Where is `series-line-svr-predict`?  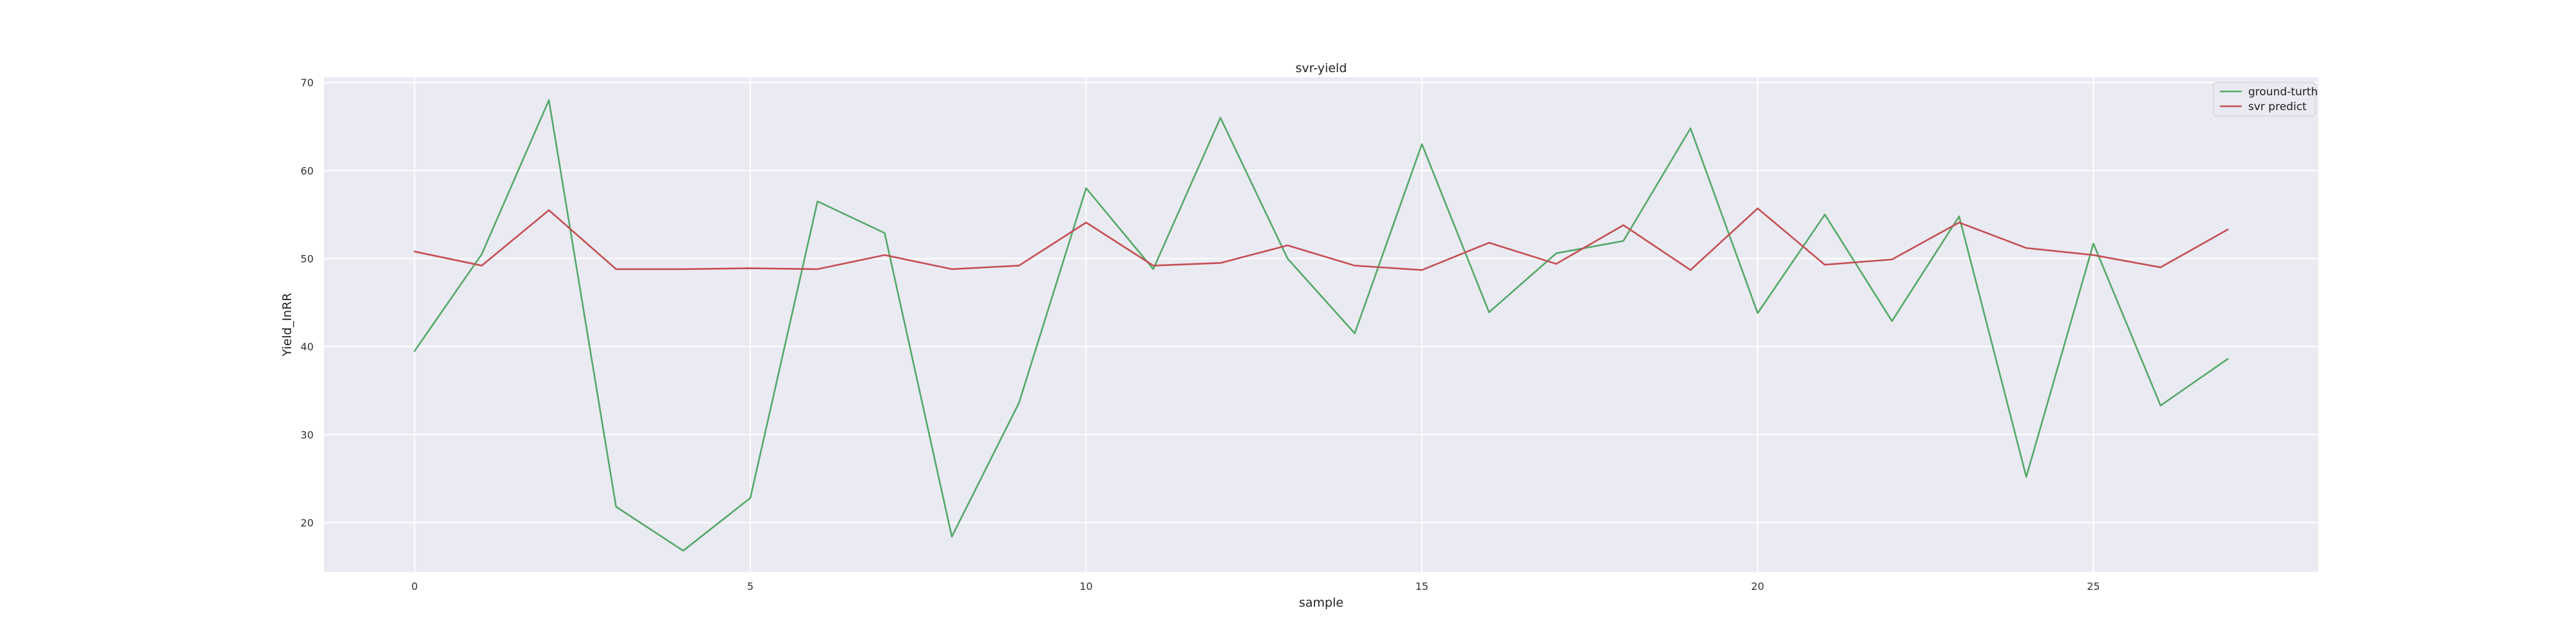
series-line-svr-predict is located at coordinates (1321, 239).